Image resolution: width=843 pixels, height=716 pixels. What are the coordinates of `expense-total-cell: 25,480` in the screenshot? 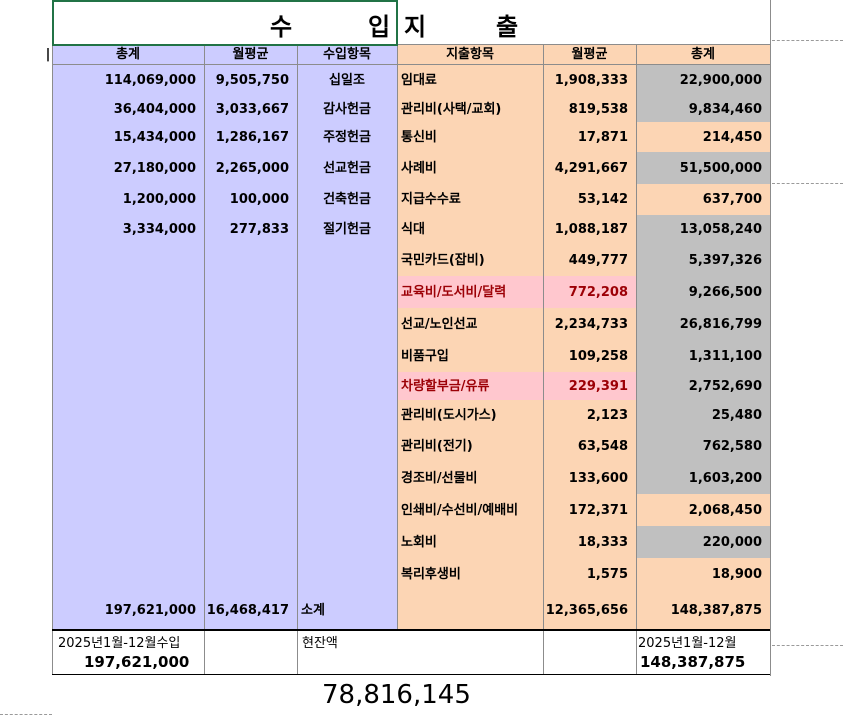 It's located at (703, 415).